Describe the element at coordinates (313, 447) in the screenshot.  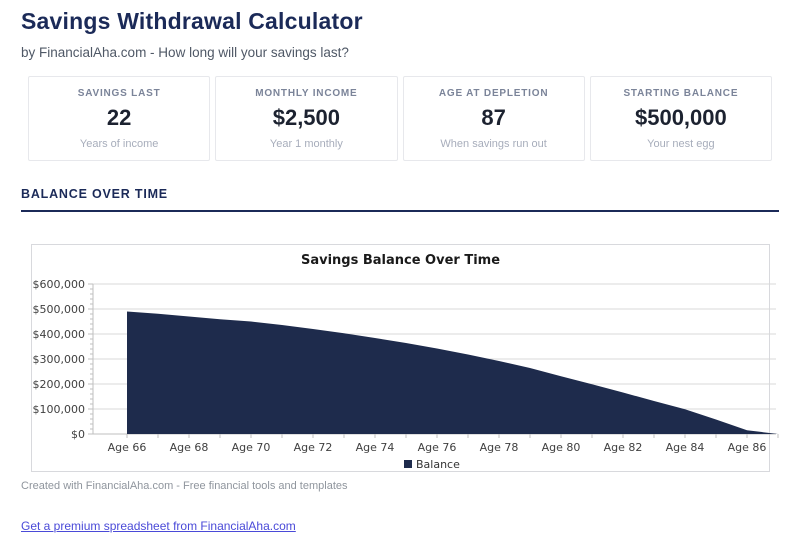
I see `svg-text: Age 72` at that location.